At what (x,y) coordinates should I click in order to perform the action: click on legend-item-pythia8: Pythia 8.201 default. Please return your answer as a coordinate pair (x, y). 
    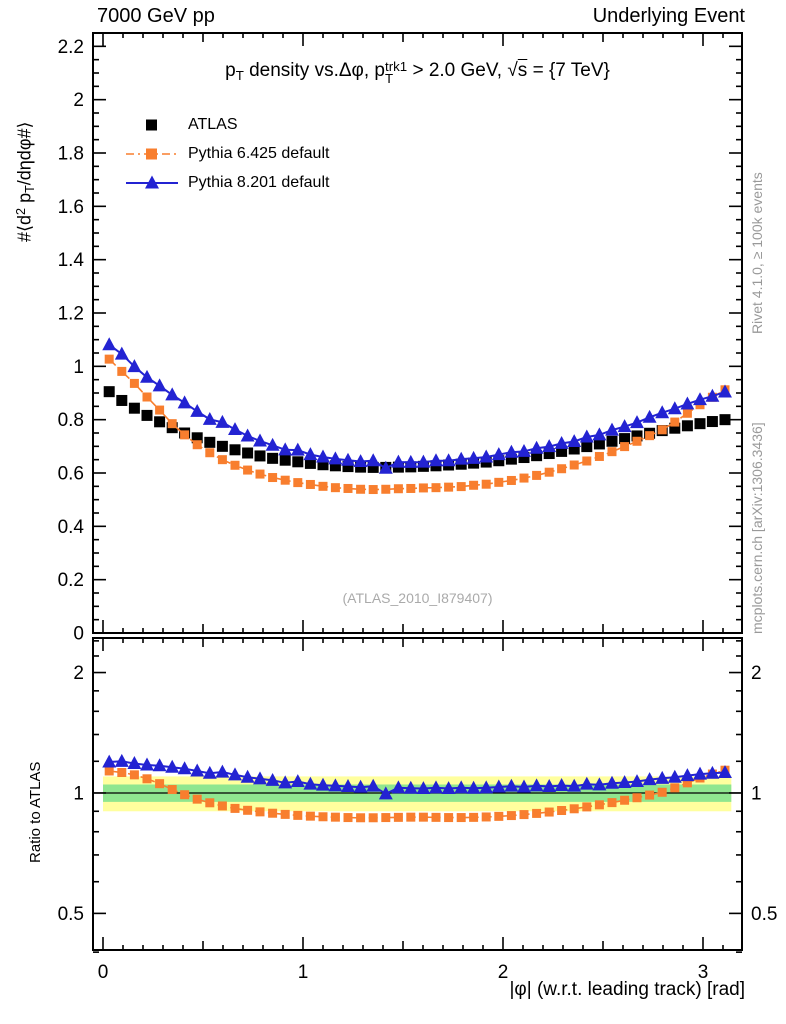
    Looking at the image, I should click on (226, 182).